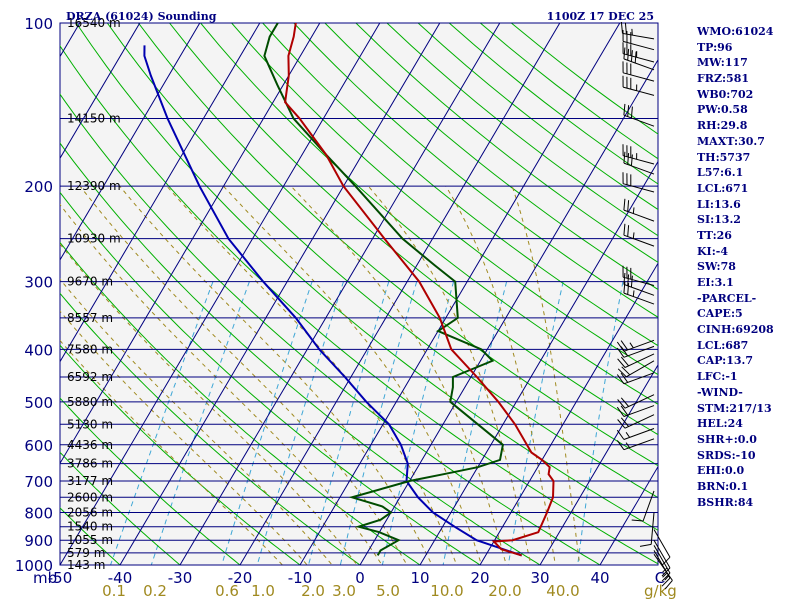 The width and height of the screenshot is (800, 600). Describe the element at coordinates (660, 591) in the screenshot. I see `mixing-ratio-unit-label: g/kg` at that location.